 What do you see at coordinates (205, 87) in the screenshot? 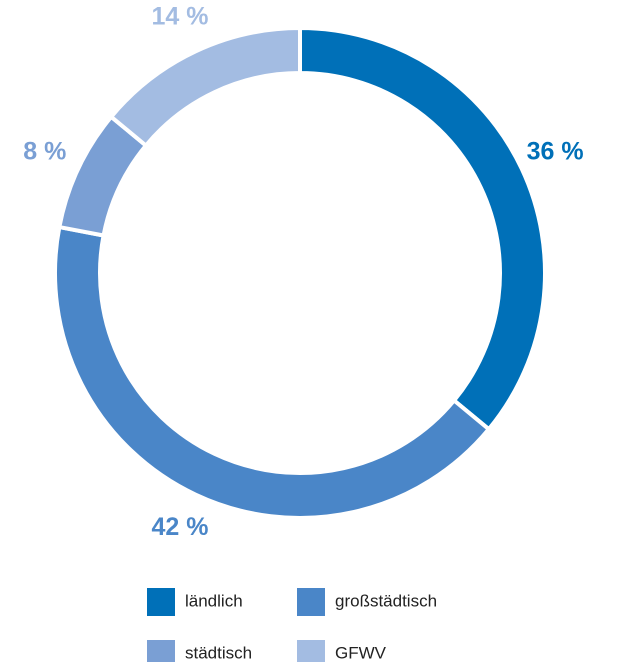
I see `donut-slice` at bounding box center [205, 87].